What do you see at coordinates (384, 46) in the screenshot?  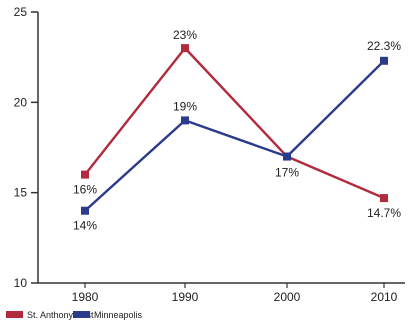 I see `data-label: 22.3%` at bounding box center [384, 46].